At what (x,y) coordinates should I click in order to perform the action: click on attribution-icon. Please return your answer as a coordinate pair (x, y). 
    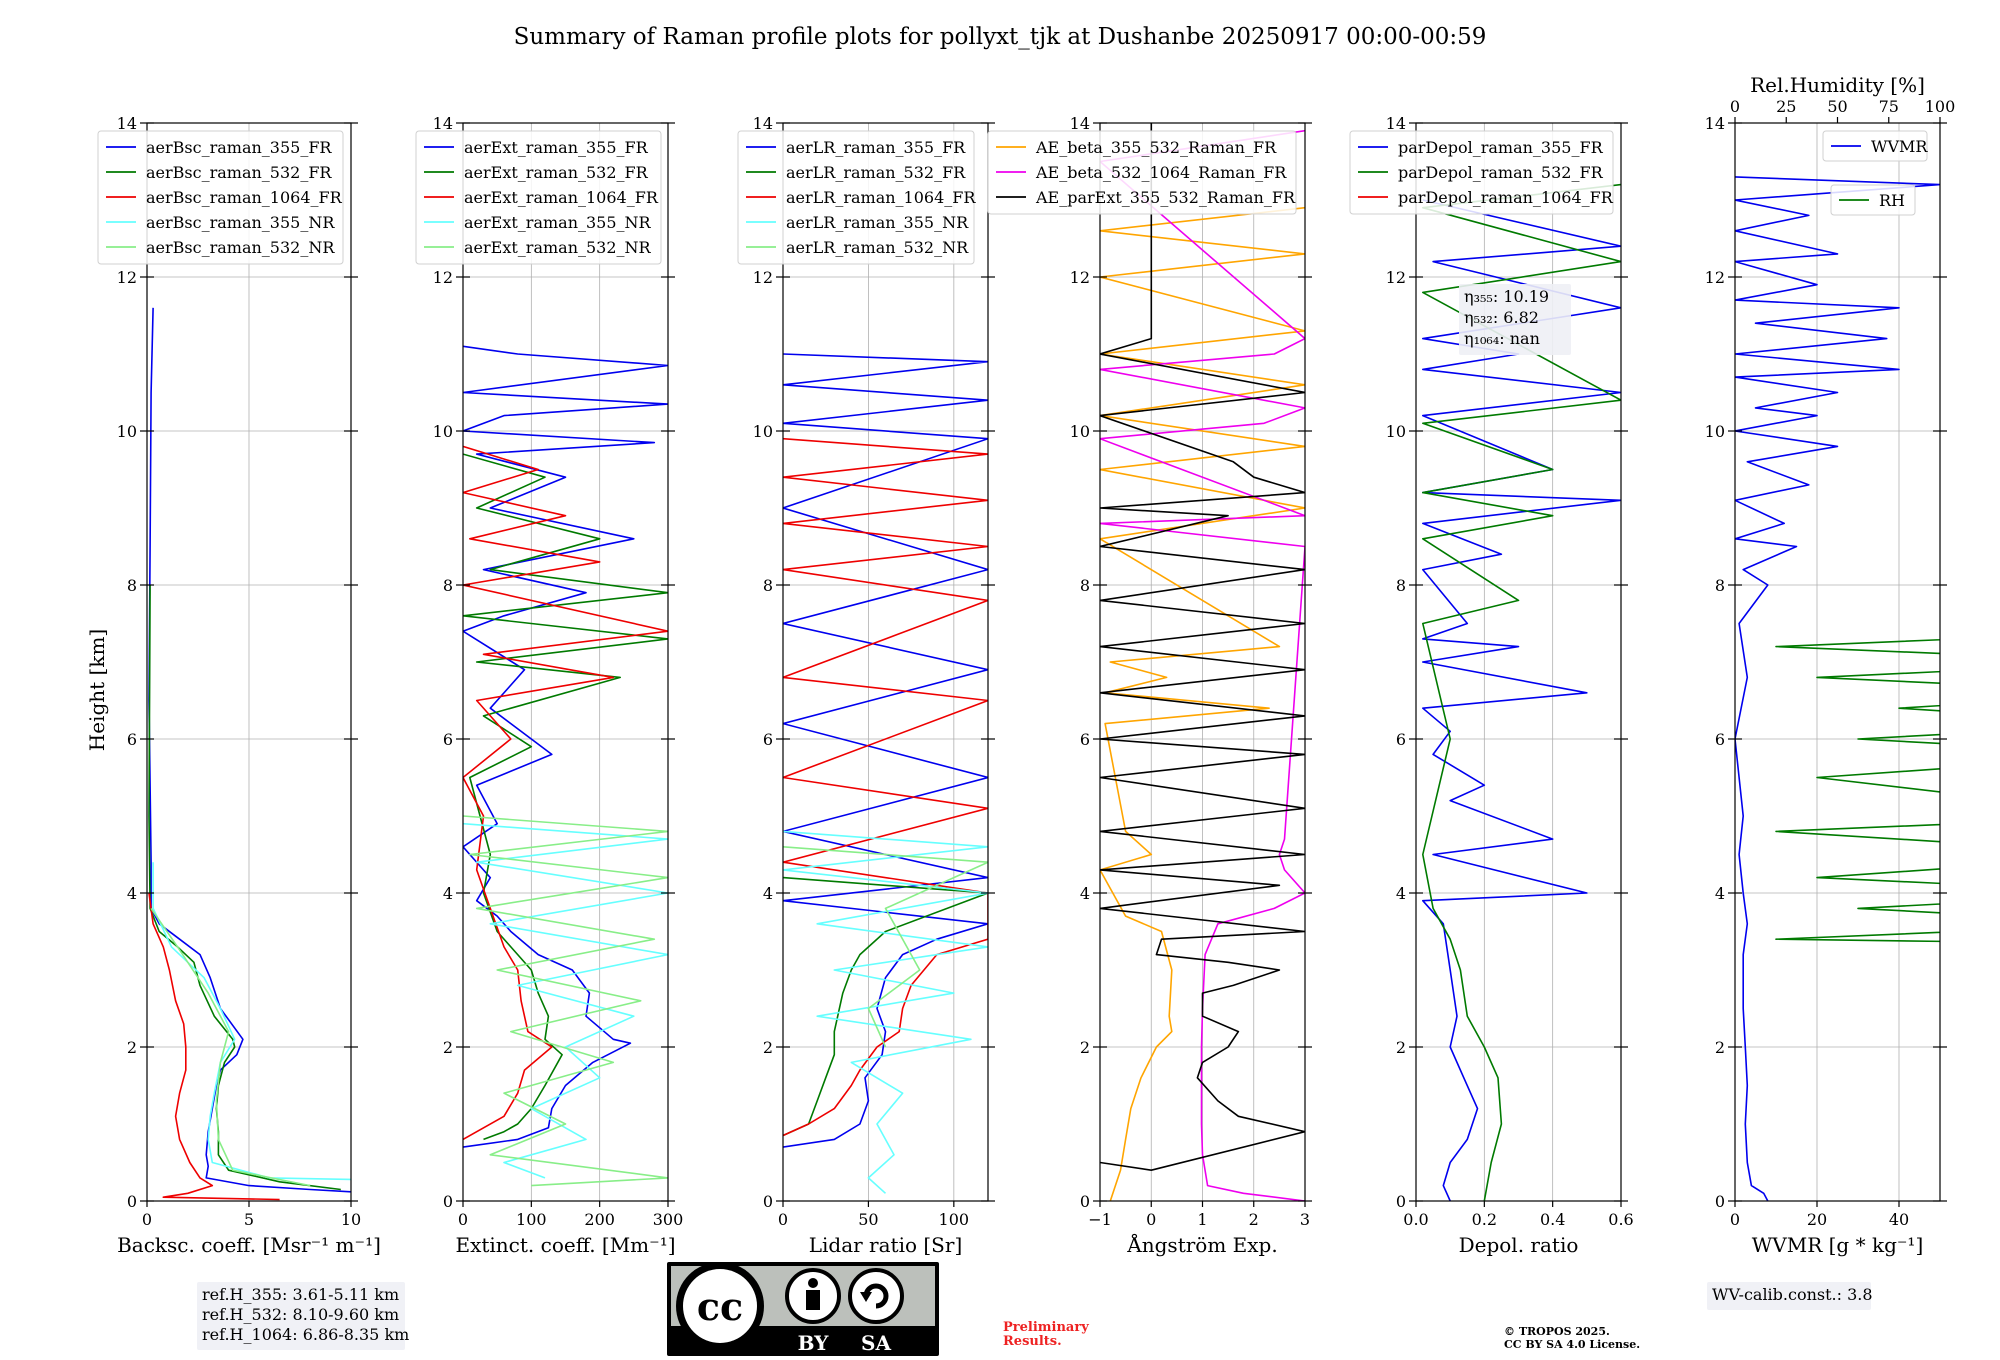
    Looking at the image, I should click on (813, 1296).